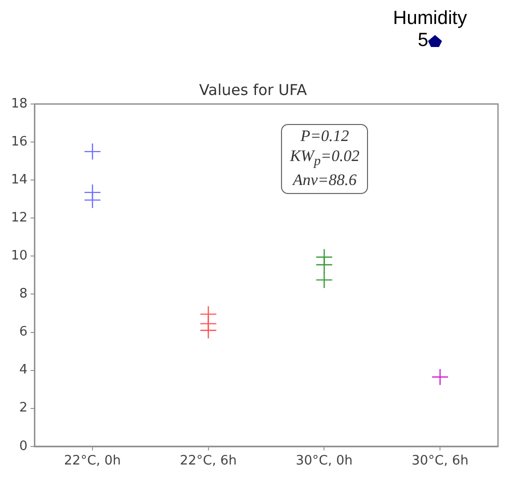 The image size is (519, 483). I want to click on x-tick-label: 22°C, 0h, so click(92, 461).